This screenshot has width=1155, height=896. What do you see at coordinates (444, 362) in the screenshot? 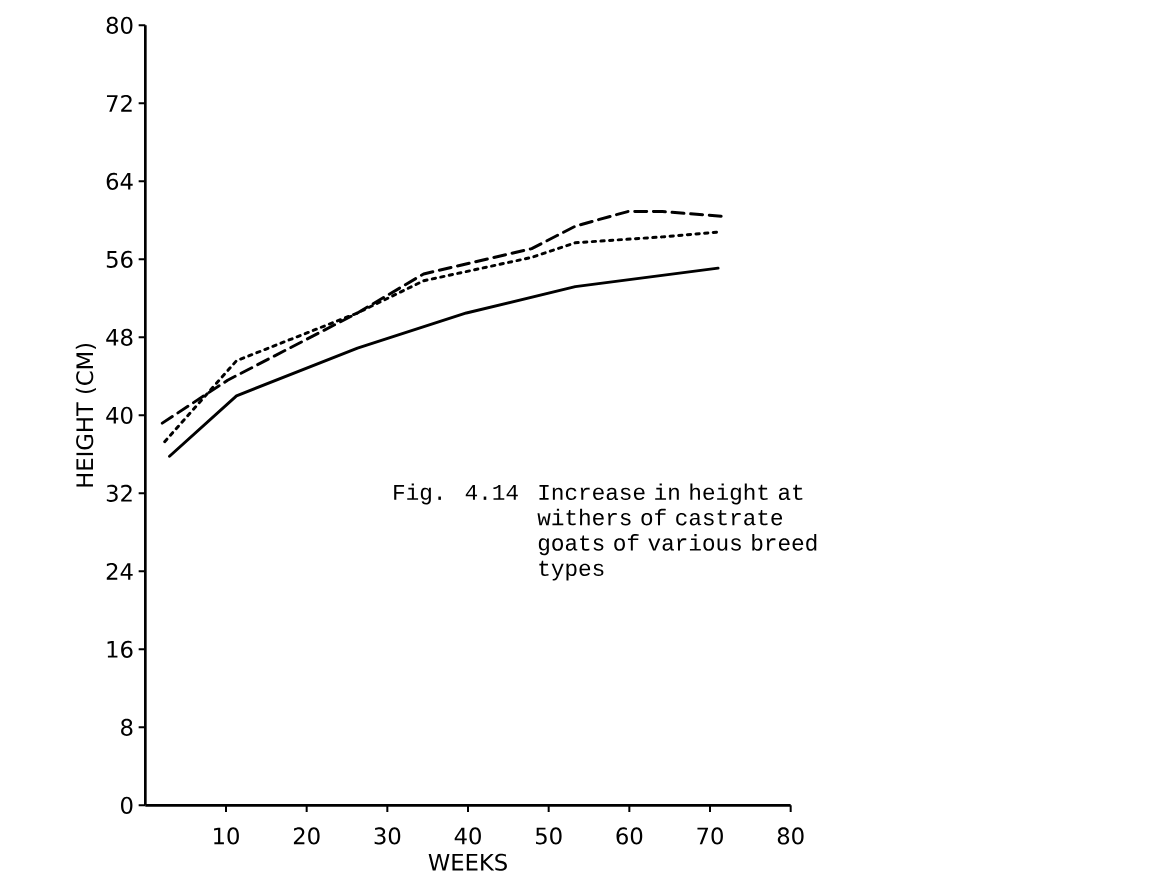
I see `line-series` at bounding box center [444, 362].